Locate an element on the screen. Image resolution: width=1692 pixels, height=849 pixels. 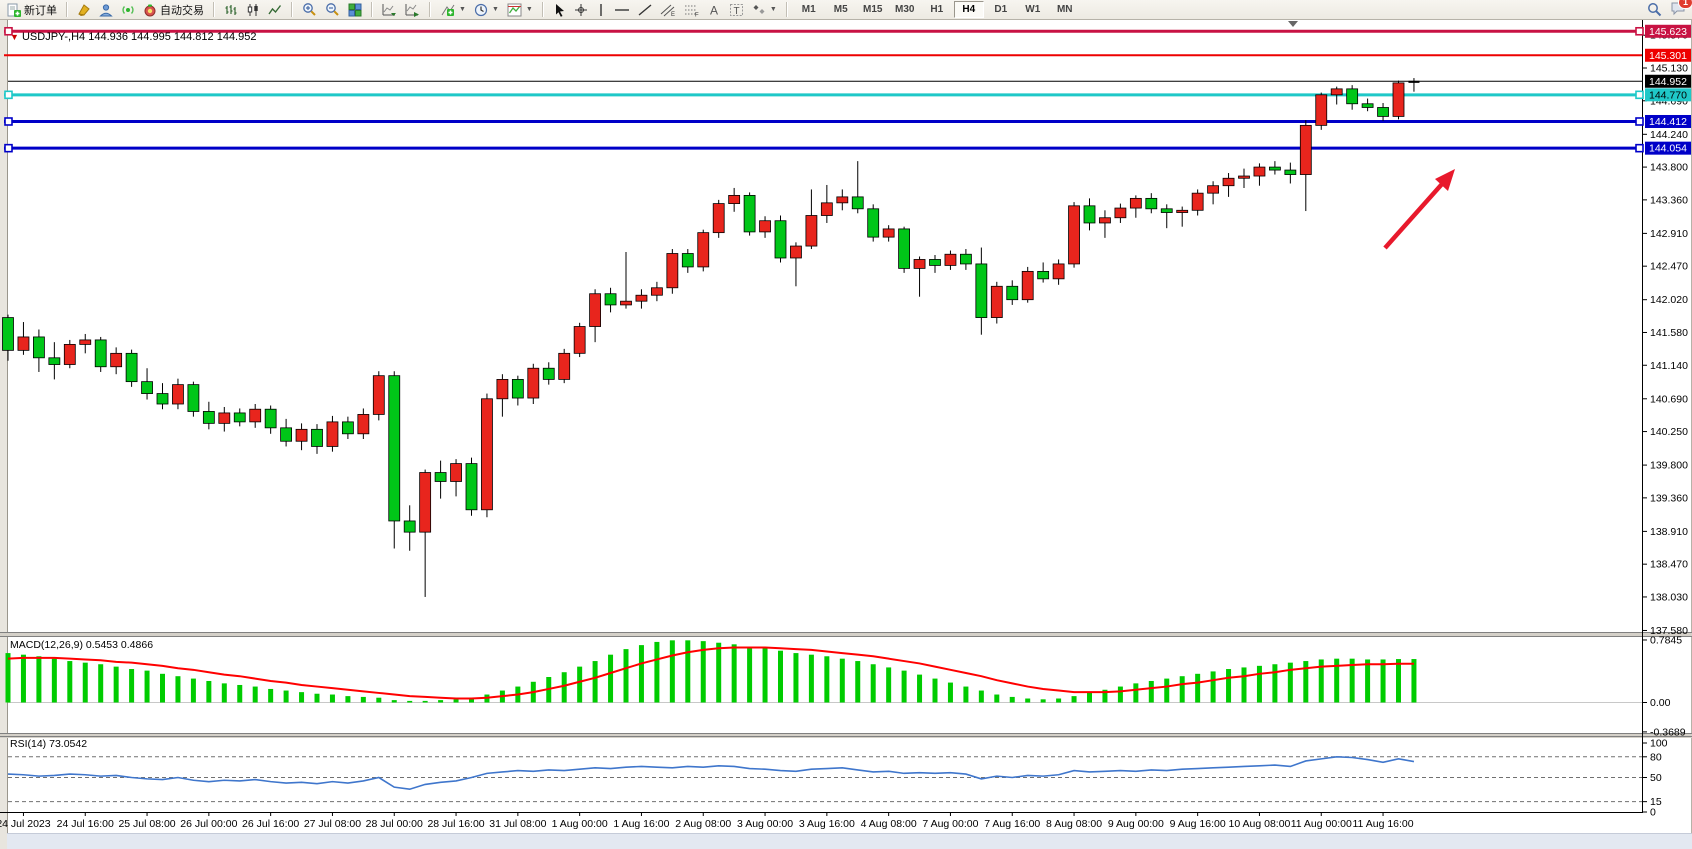
search-icon is located at coordinates (1654, 9).